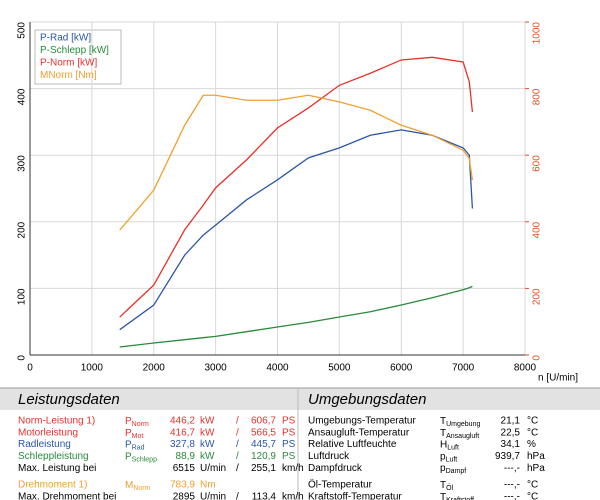 The height and width of the screenshot is (500, 600). Describe the element at coordinates (457, 496) in the screenshot. I see `row-symbol: TKraftstoff` at that location.